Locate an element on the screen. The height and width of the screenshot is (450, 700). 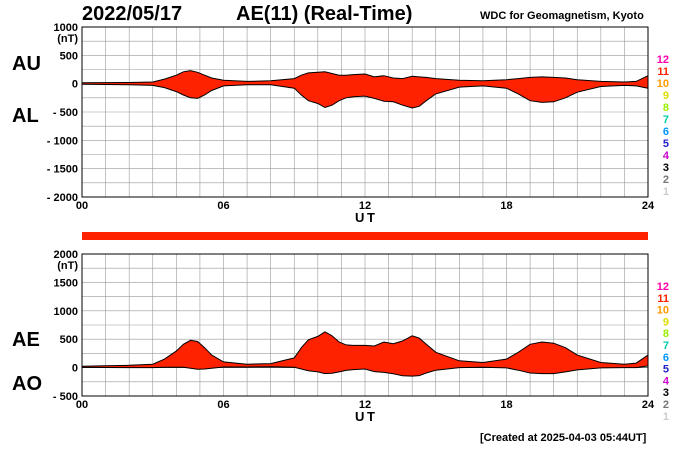
source-label: WDC for Geomagnetism, Kyoto is located at coordinates (562, 16).